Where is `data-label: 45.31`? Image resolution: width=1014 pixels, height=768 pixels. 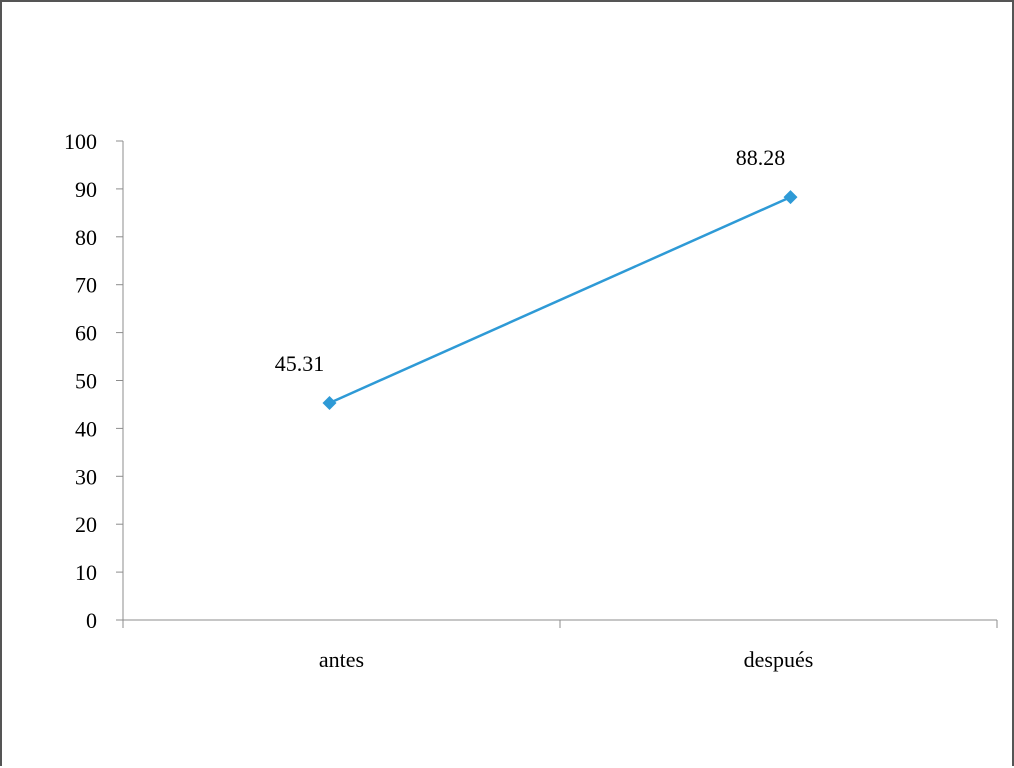
data-label: 45.31 is located at coordinates (300, 363).